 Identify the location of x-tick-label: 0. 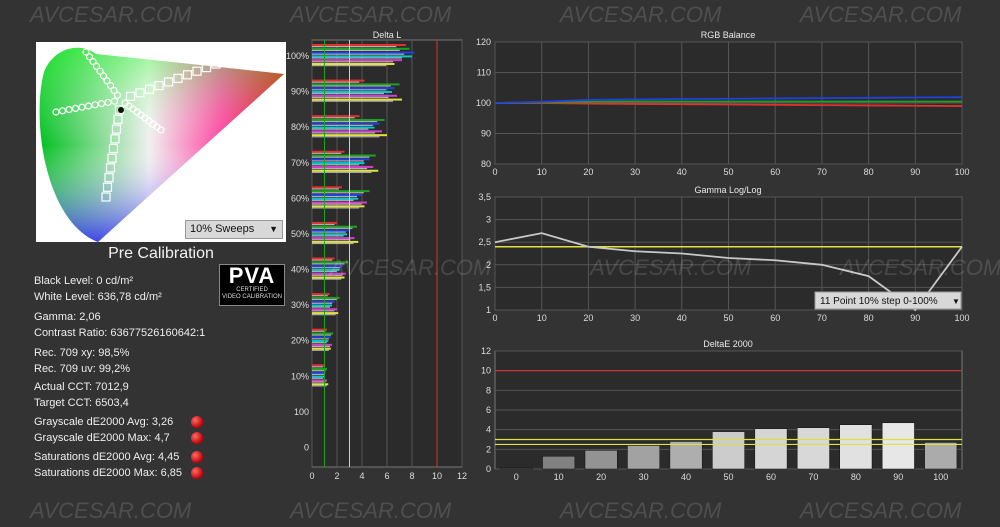
(494, 318).